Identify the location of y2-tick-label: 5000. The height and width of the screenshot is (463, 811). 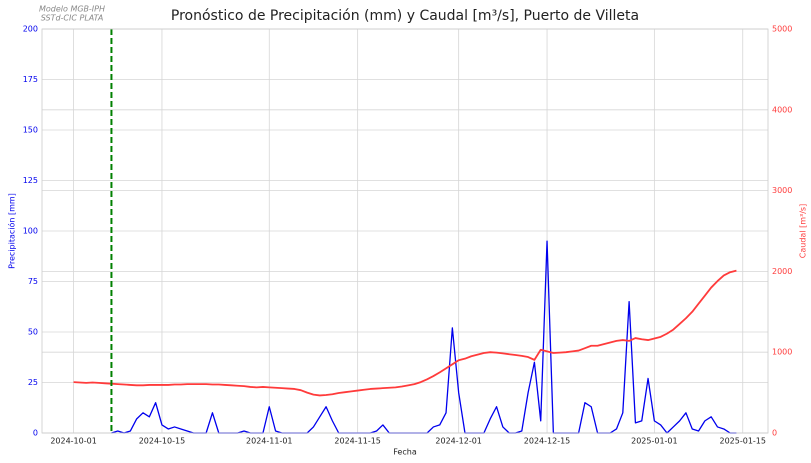
(782, 29).